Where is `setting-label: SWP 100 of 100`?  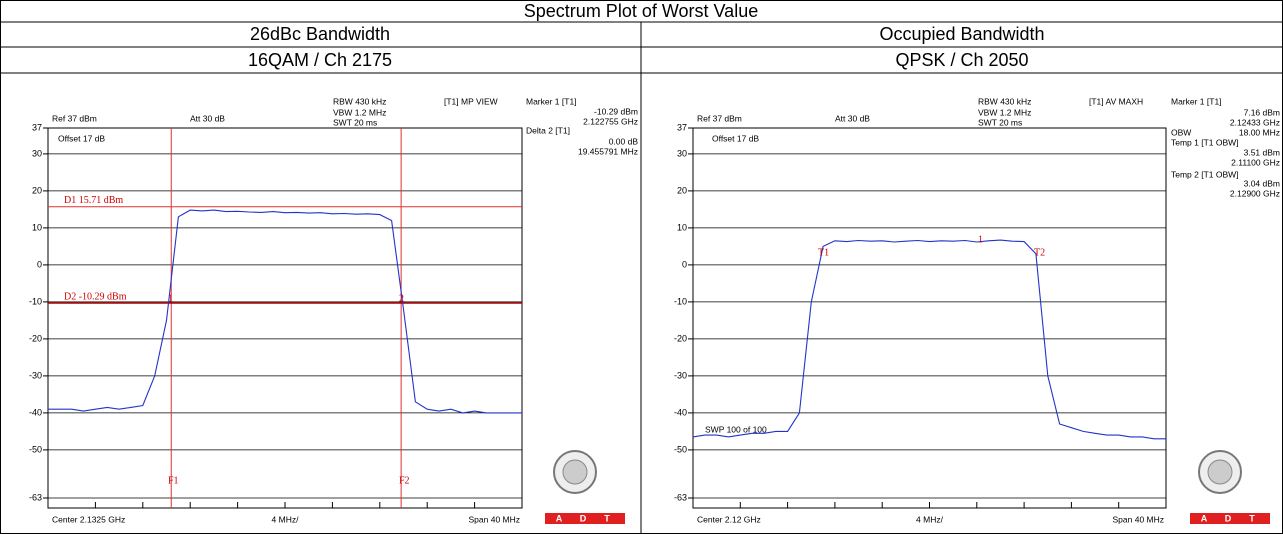
setting-label: SWP 100 of 100 is located at coordinates (736, 429).